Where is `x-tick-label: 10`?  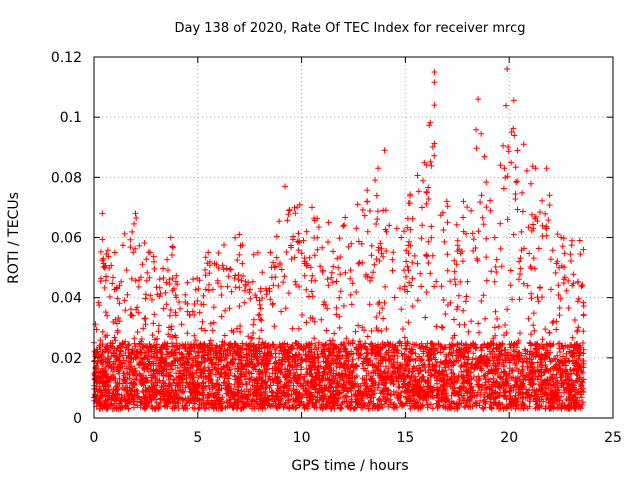
x-tick-label: 10 is located at coordinates (302, 438).